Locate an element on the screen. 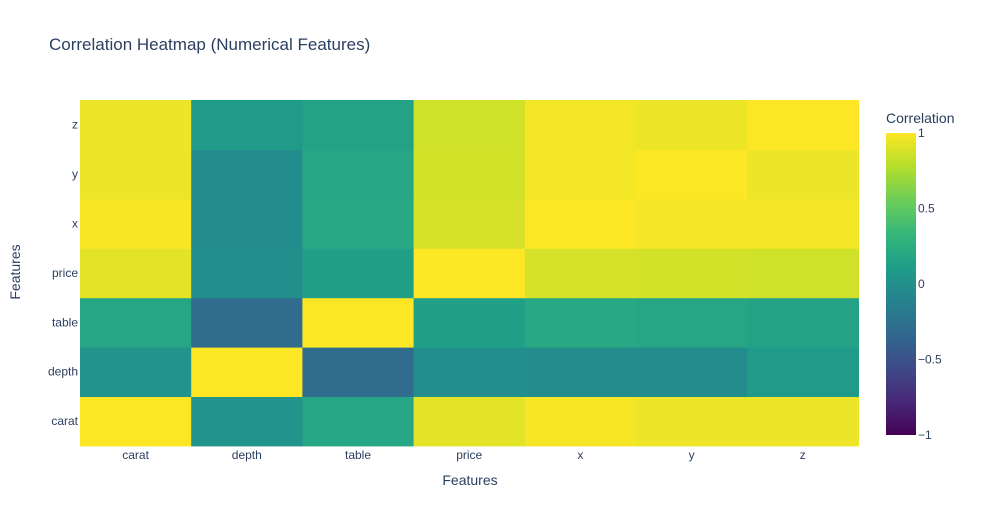  heatmap-cell-x-price is located at coordinates (469, 223).